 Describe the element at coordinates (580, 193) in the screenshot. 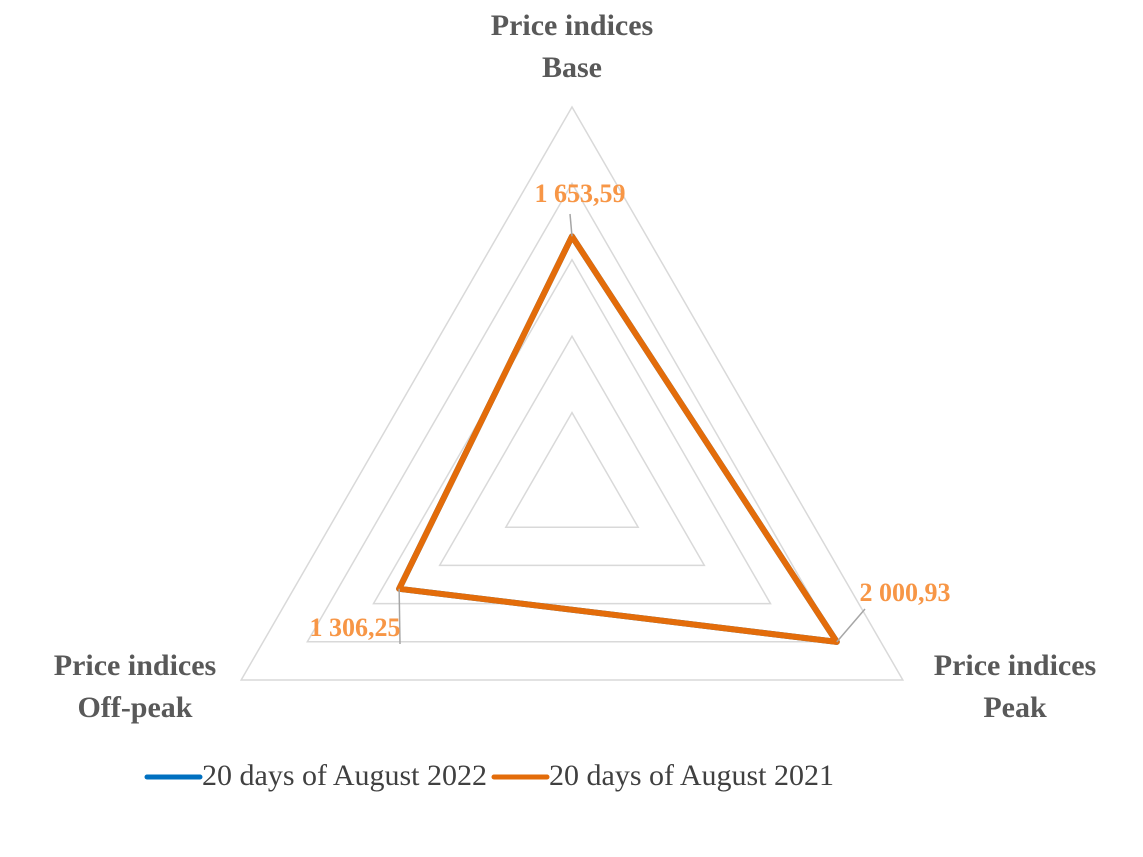

I see `data-label: 1 653,59` at that location.